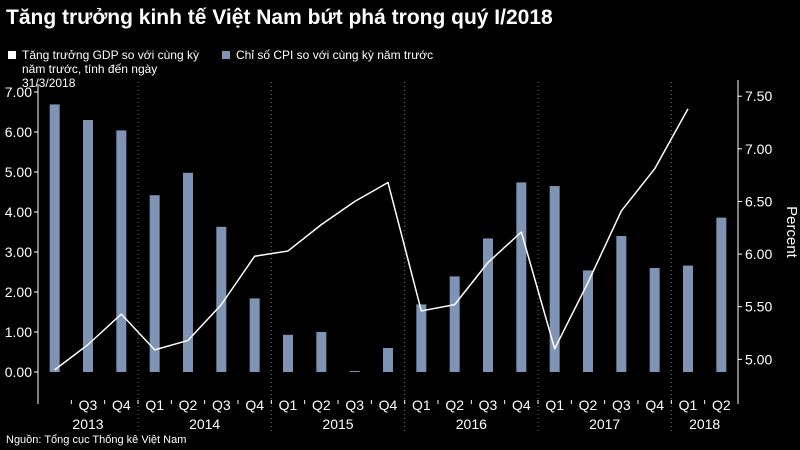 Image resolution: width=800 pixels, height=450 pixels. Describe the element at coordinates (758, 96) in the screenshot. I see `y-right-tick-label: 7.50` at that location.